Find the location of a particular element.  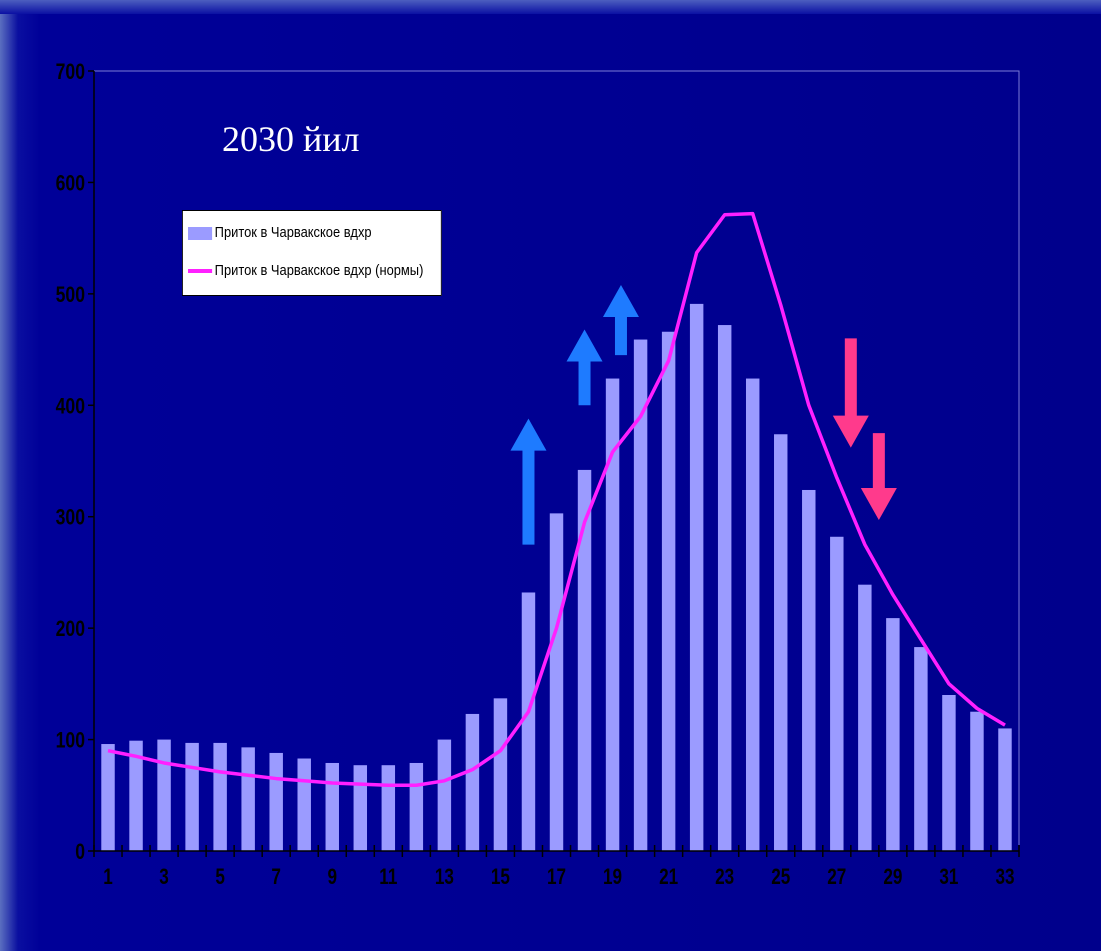

x-tick-label: 29 is located at coordinates (892, 877).